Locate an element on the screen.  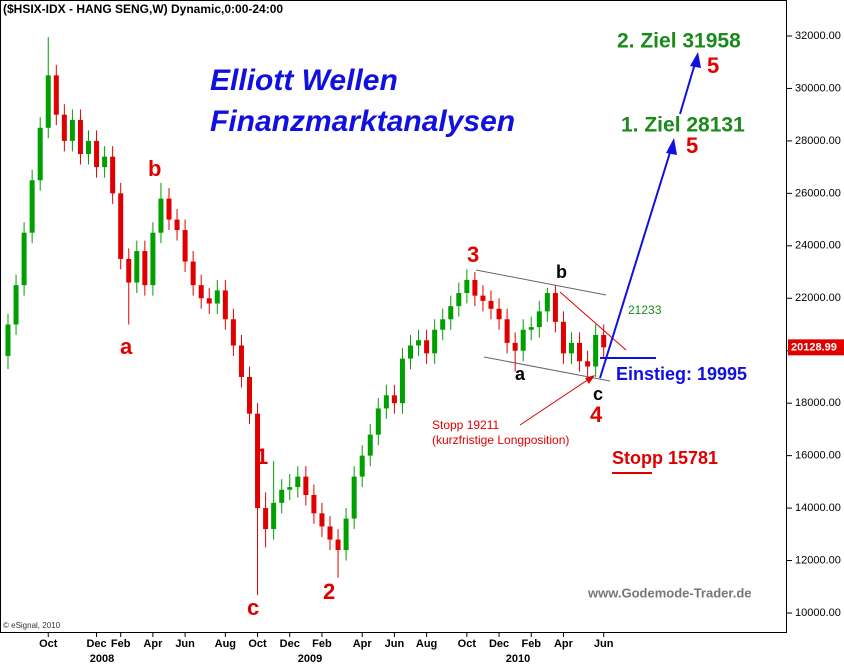
wave-label: 1 is located at coordinates (262, 456).